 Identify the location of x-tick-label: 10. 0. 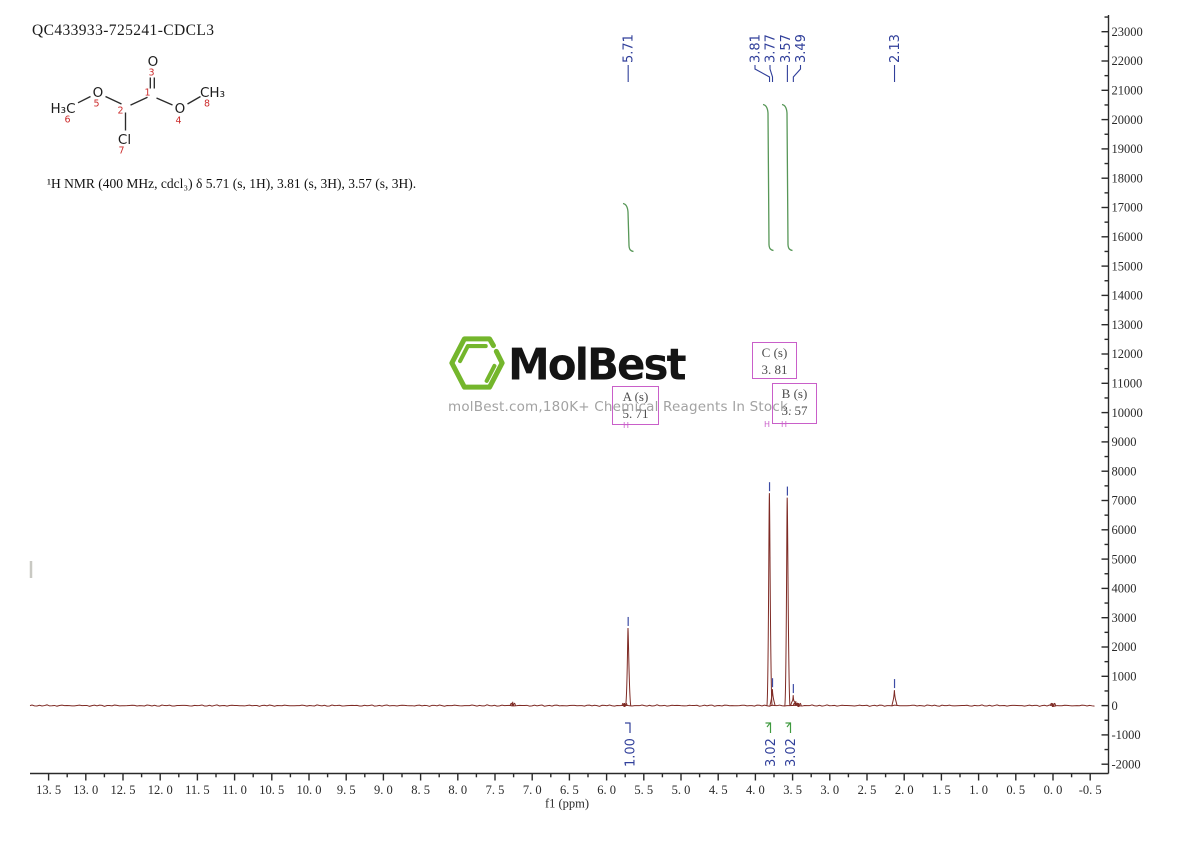
(309, 790).